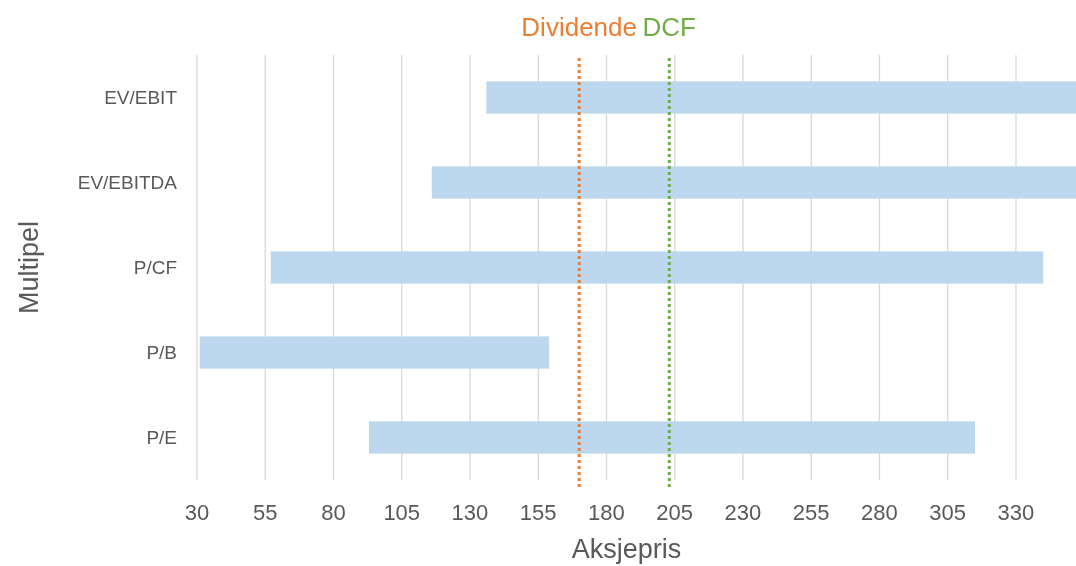  I want to click on x-tick-label: 330, so click(1016, 512).